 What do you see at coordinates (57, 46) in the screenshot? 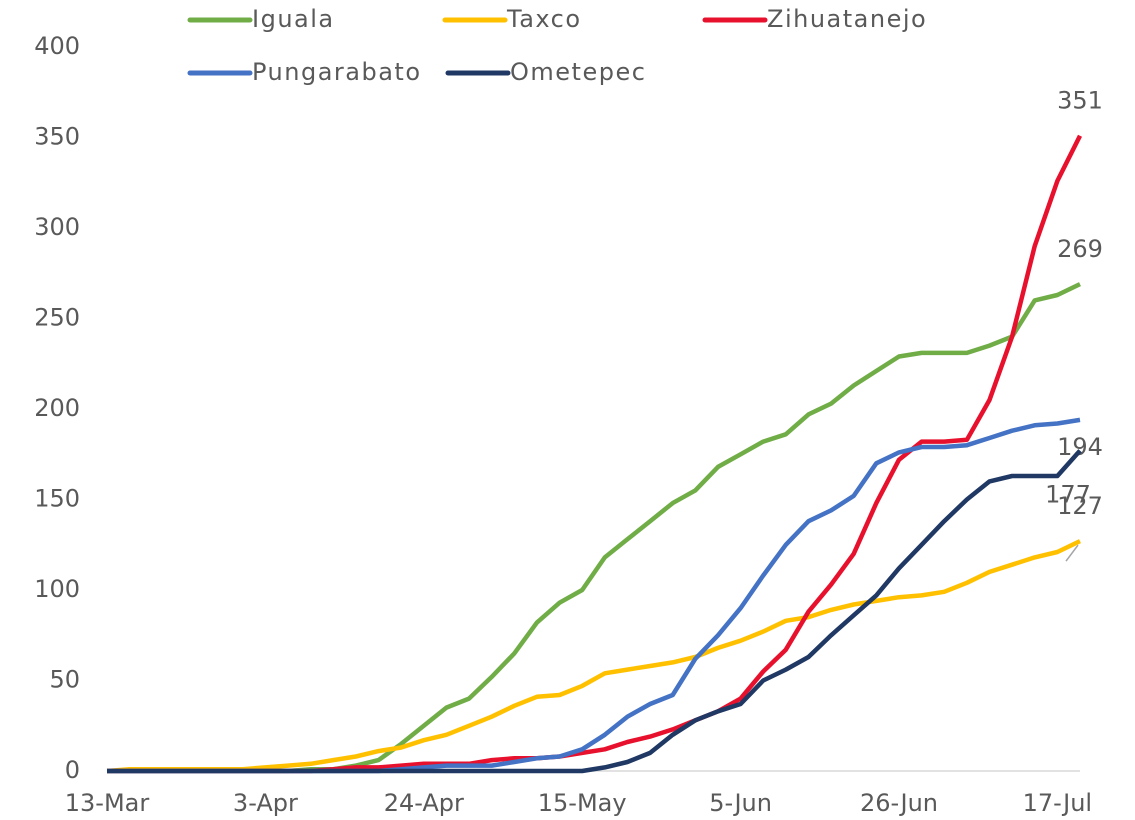
I see `y-tick-label: 400` at bounding box center [57, 46].